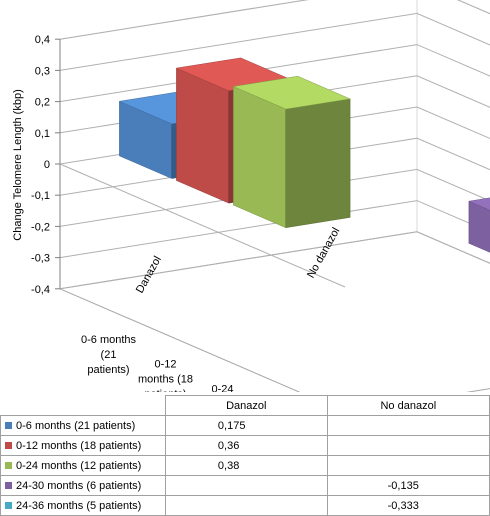  Describe the element at coordinates (79, 505) in the screenshot. I see `row-label: 24-36 months (5 patients)` at that location.